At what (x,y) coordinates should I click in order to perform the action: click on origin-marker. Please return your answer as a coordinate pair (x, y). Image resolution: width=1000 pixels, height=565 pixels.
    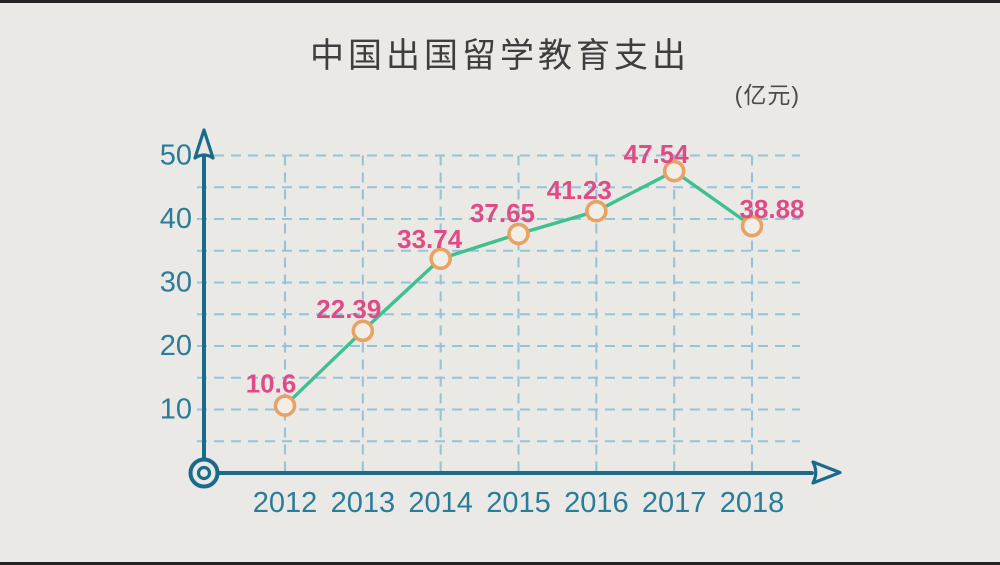
    Looking at the image, I should click on (204, 473).